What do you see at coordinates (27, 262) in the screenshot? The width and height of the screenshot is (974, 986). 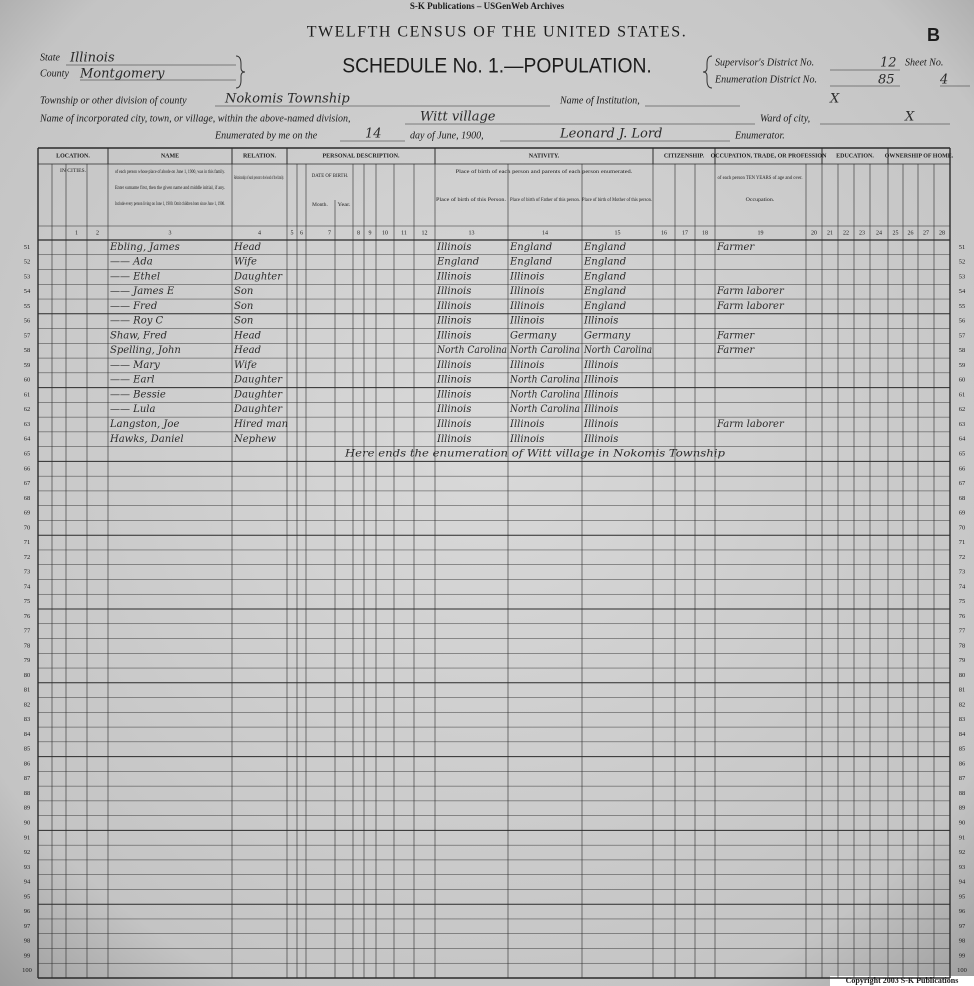 I see `row-number: 52` at bounding box center [27, 262].